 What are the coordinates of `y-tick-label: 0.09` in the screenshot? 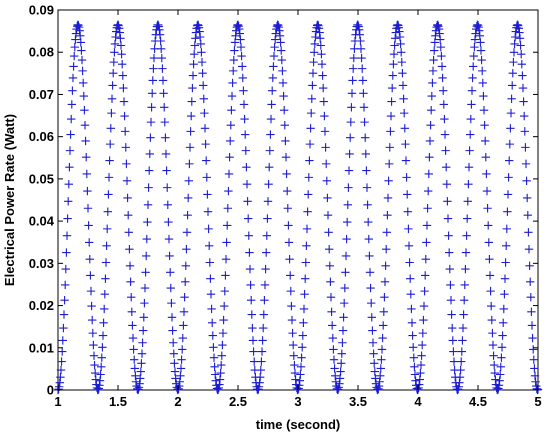 It's located at (41, 10).